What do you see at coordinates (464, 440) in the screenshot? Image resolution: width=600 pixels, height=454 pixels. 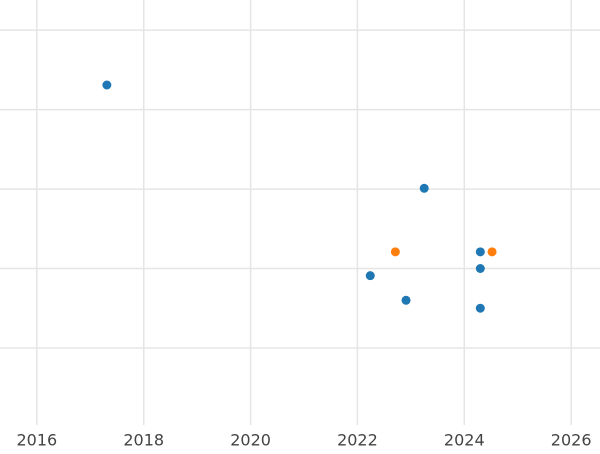 I see `x-tick-label: 2024` at bounding box center [464, 440].